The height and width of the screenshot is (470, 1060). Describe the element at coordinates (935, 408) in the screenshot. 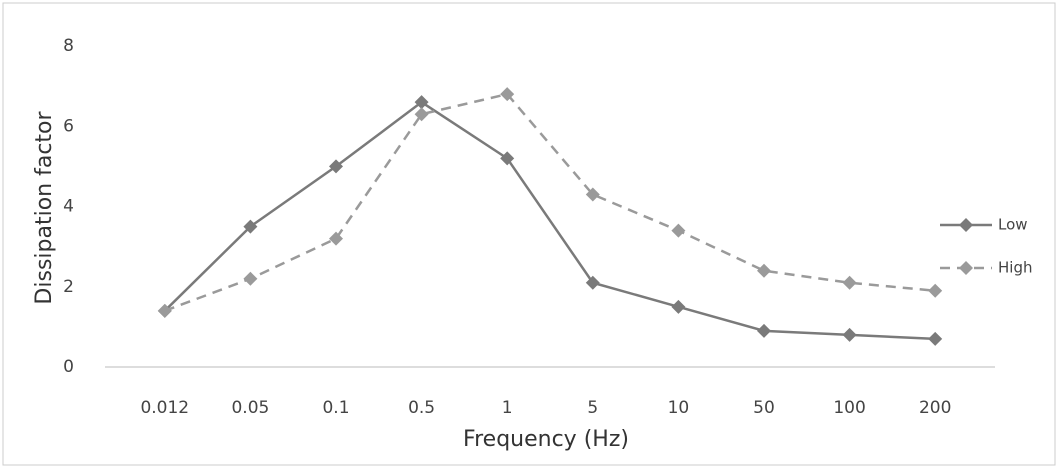

I see `x-tick-label: 200` at that location.